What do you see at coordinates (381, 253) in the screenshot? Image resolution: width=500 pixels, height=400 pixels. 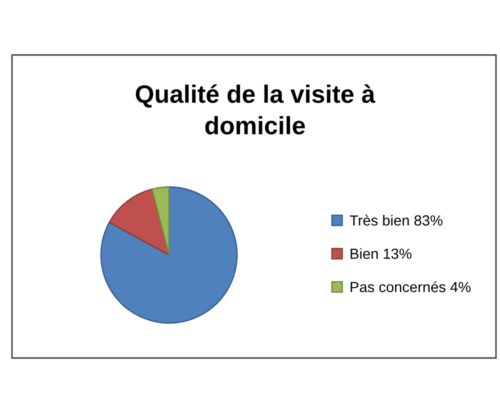 I see `legend-label: Bien 13%` at bounding box center [381, 253].